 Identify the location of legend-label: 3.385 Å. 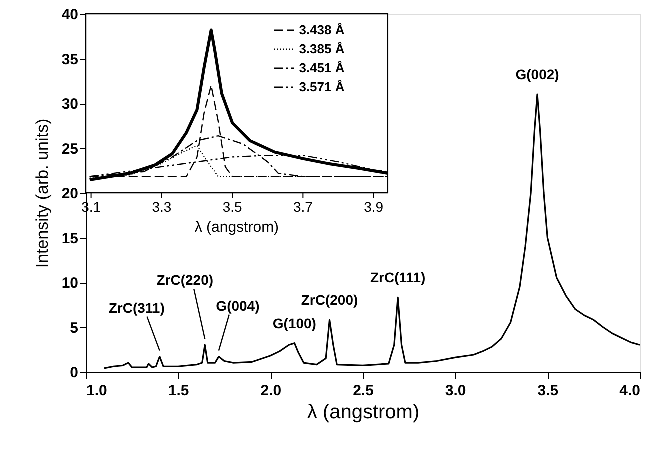
(322, 48).